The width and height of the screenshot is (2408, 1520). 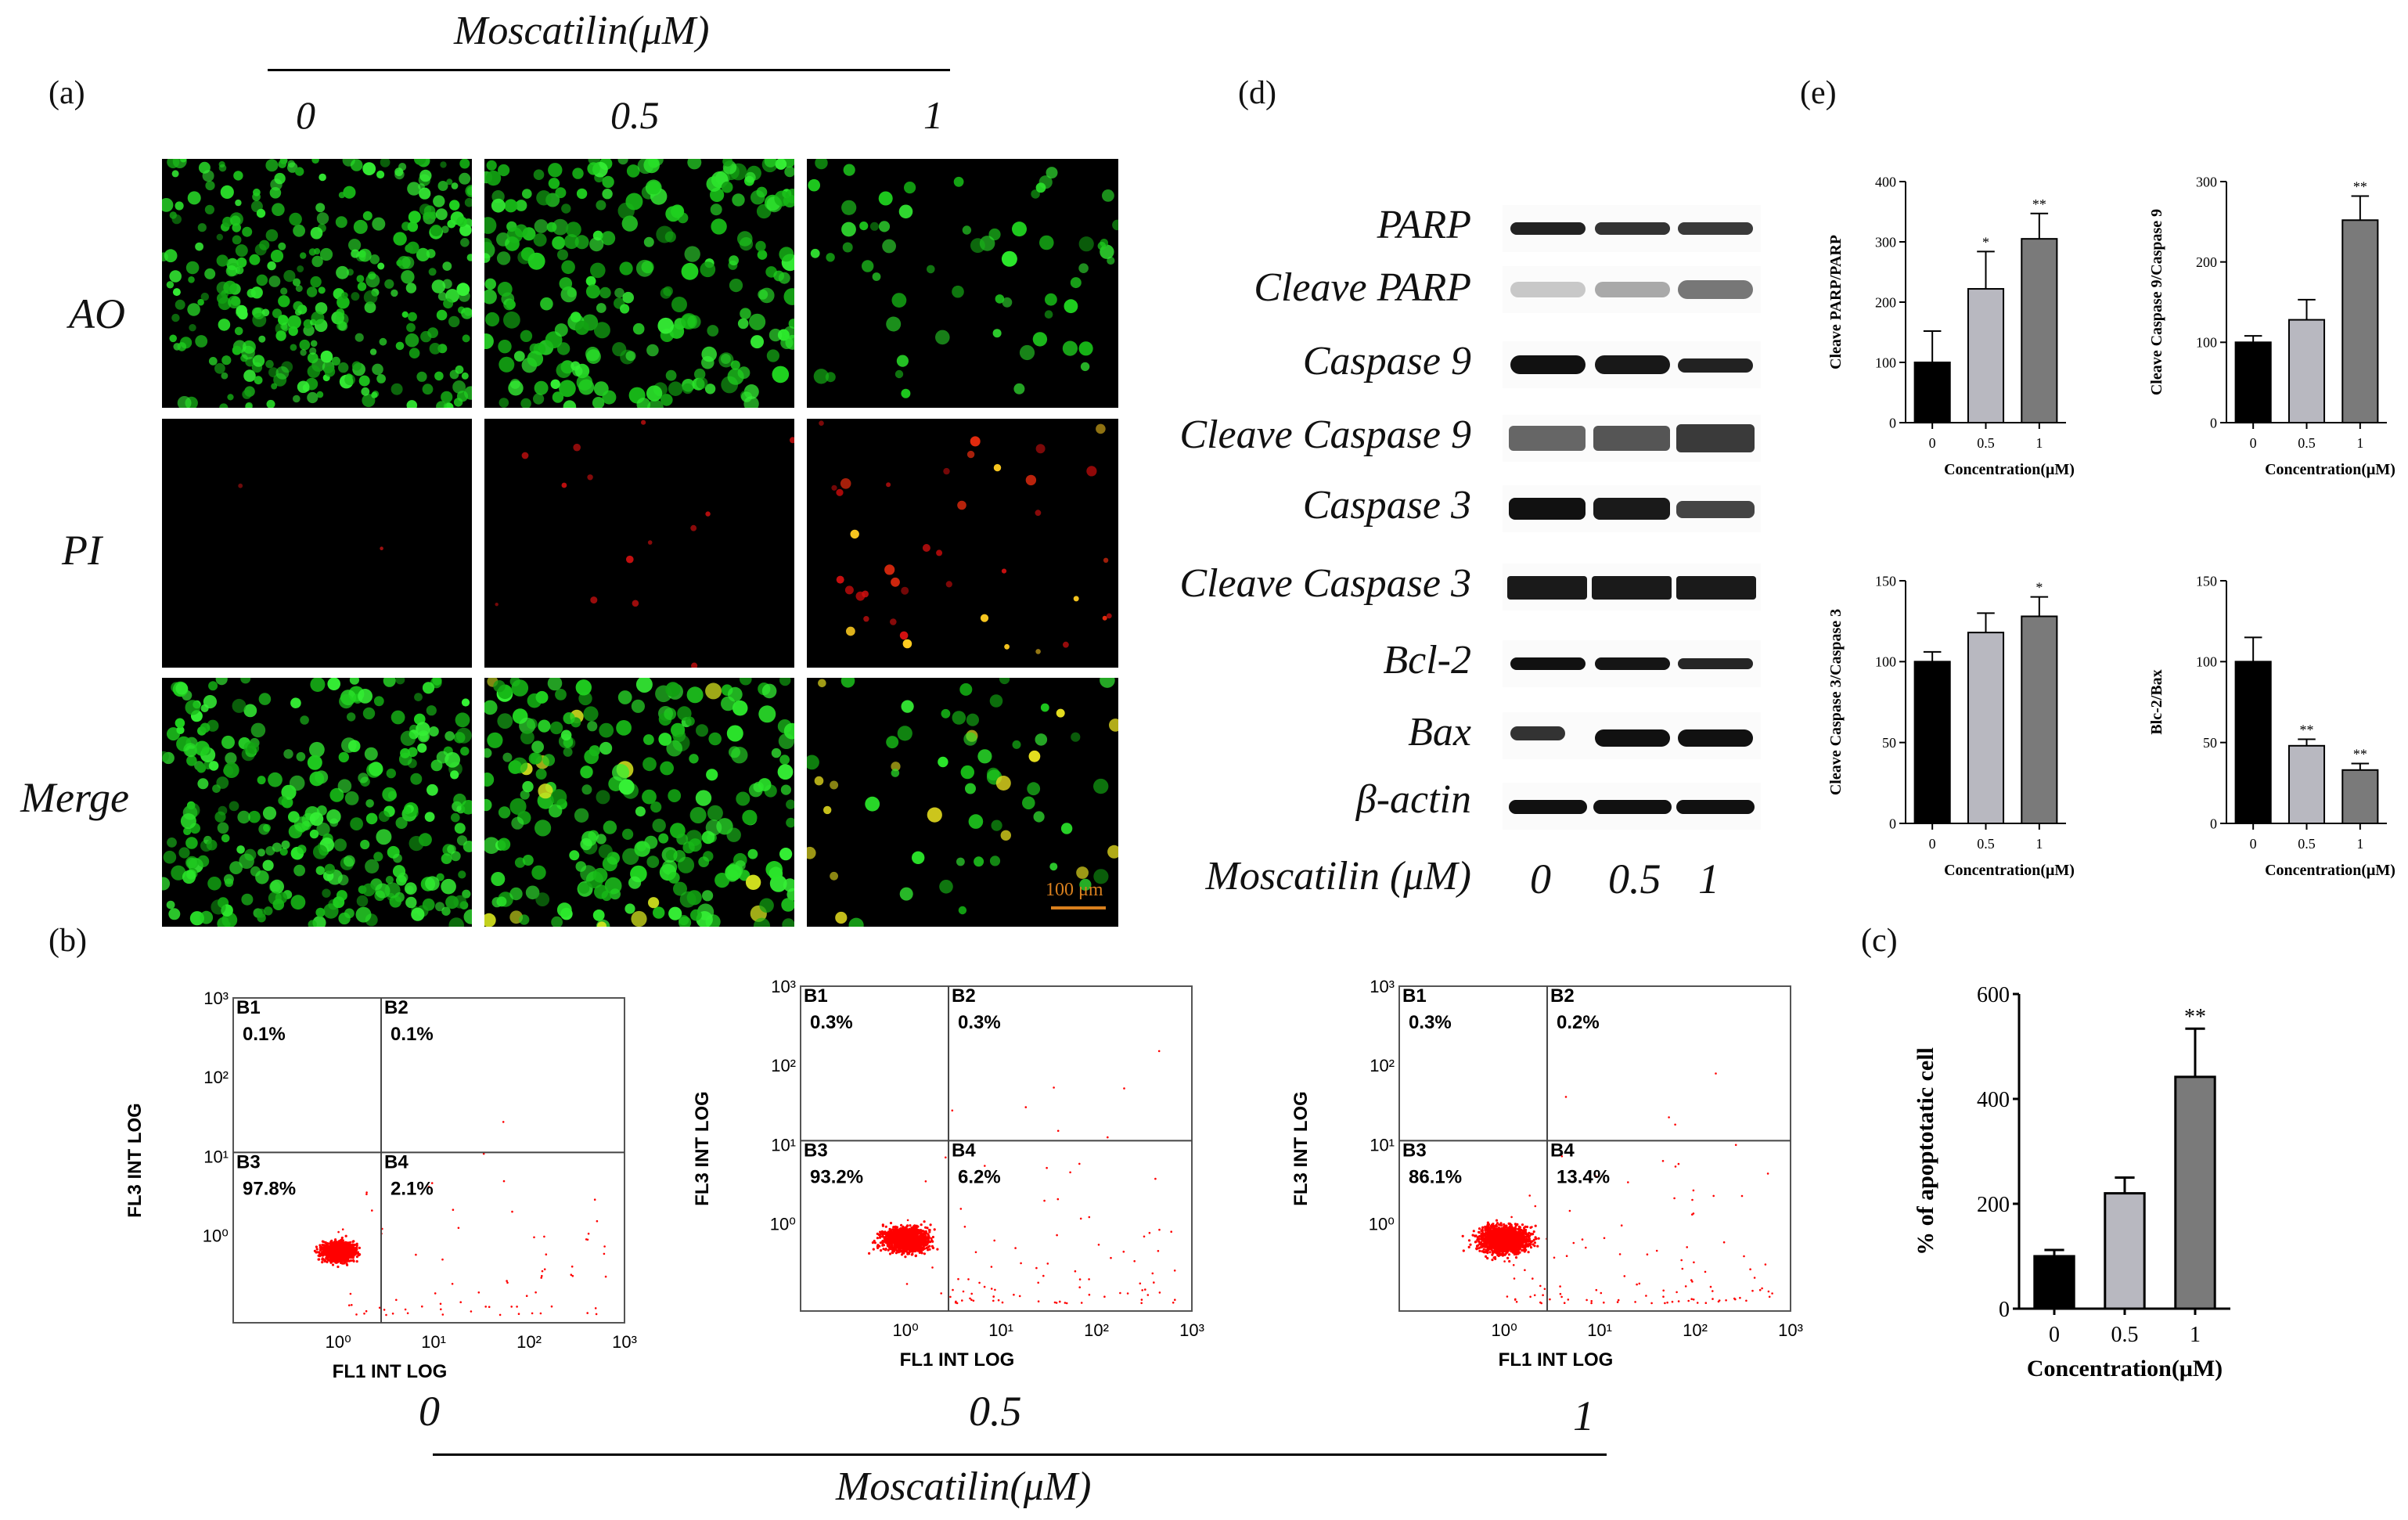 I want to click on x-tick-label: 0.5, so click(x=1986, y=844).